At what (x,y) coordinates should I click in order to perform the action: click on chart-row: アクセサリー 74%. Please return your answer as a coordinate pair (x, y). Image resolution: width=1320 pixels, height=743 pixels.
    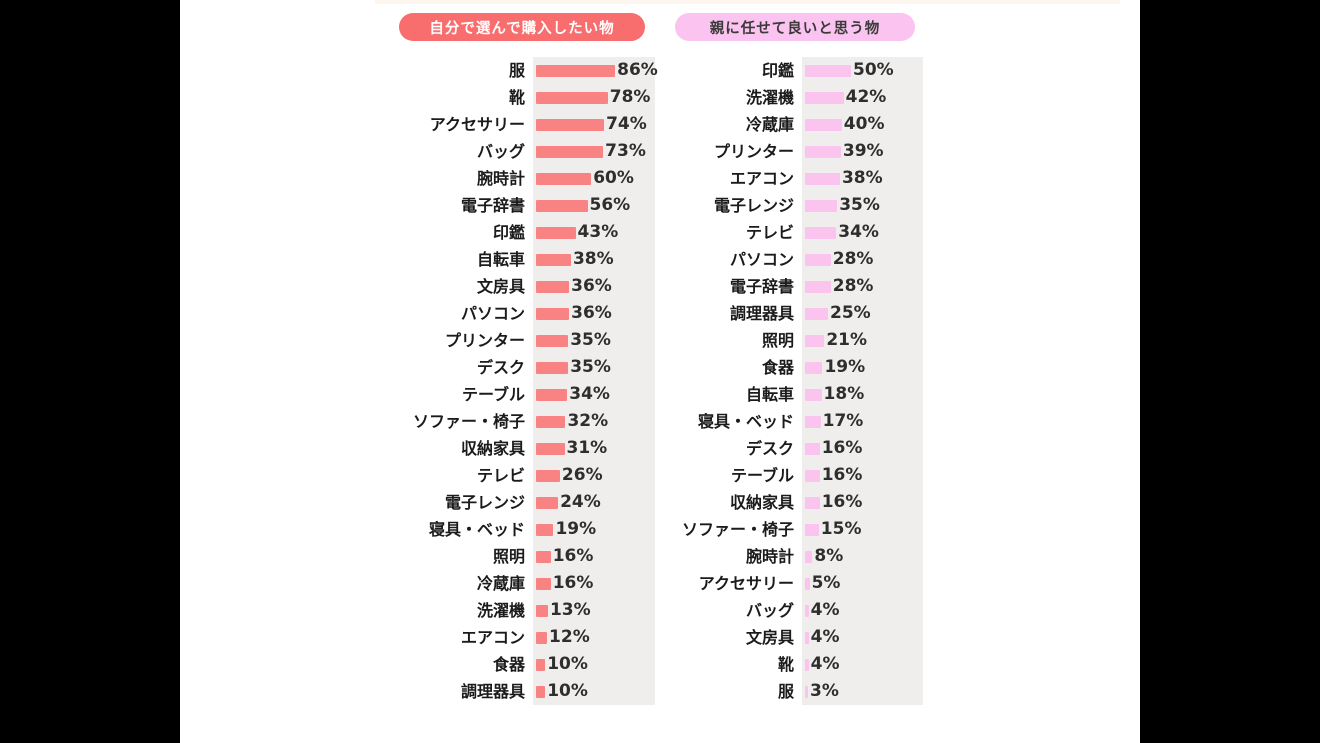
    Looking at the image, I should click on (492, 124).